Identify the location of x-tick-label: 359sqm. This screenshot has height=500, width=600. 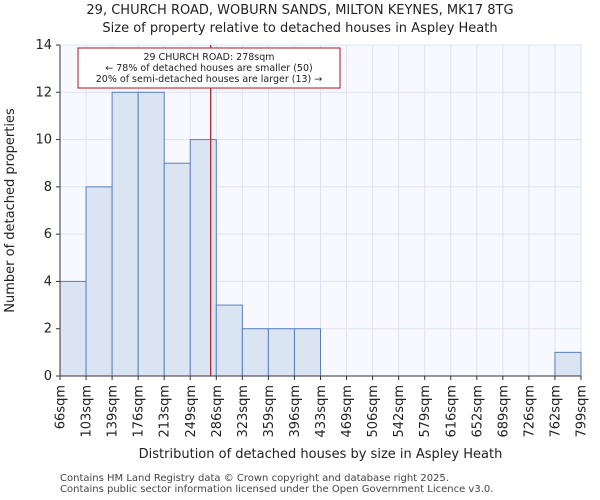
(269, 411).